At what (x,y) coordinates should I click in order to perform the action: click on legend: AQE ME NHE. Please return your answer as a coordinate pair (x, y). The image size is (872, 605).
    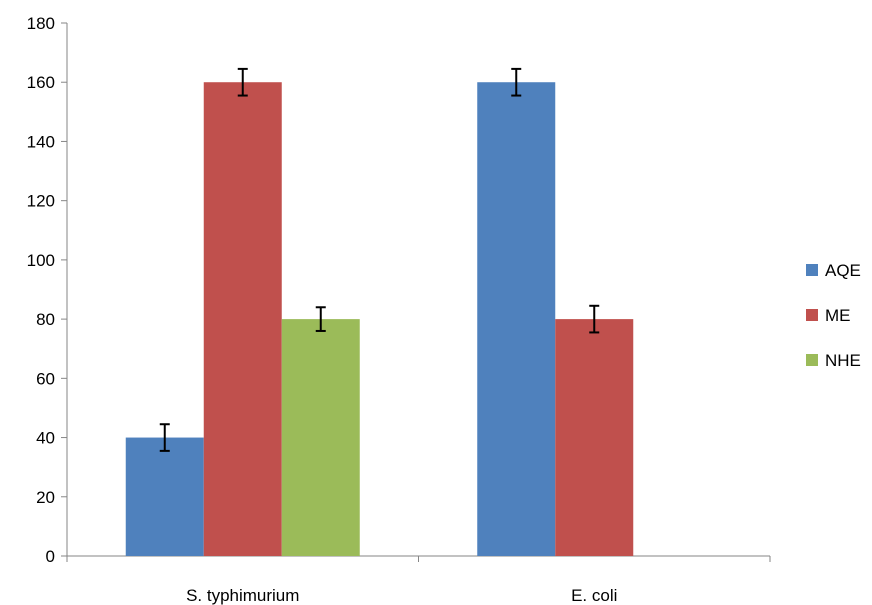
    Looking at the image, I should click on (833, 315).